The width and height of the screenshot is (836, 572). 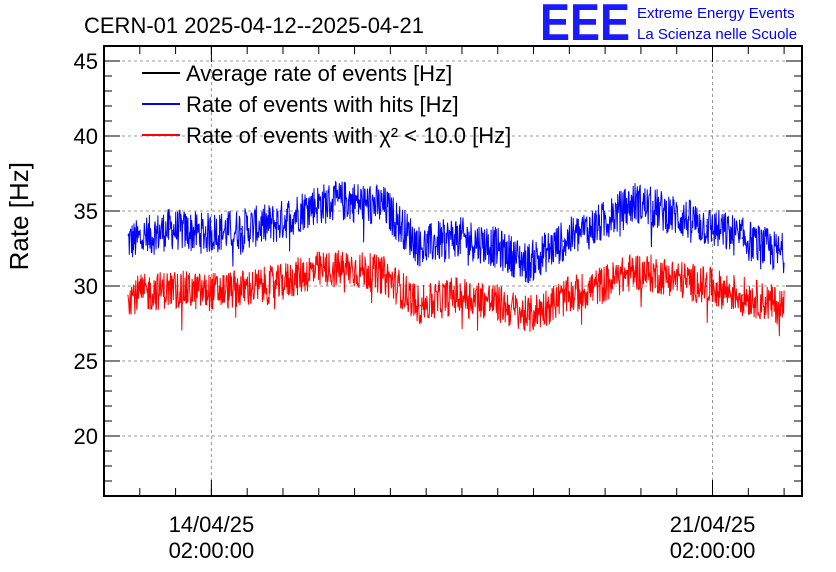 What do you see at coordinates (212, 524) in the screenshot?
I see `x-tick-label-date: 14/04/25` at bounding box center [212, 524].